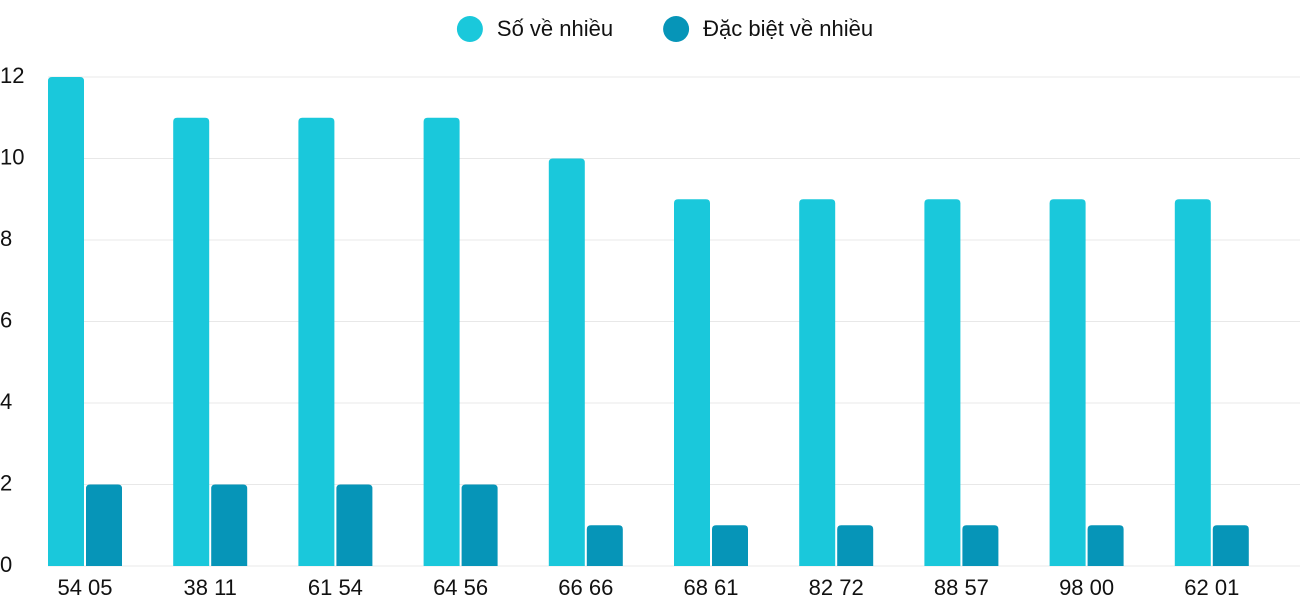  I want to click on x-tick-label: 68 61, so click(710, 587).